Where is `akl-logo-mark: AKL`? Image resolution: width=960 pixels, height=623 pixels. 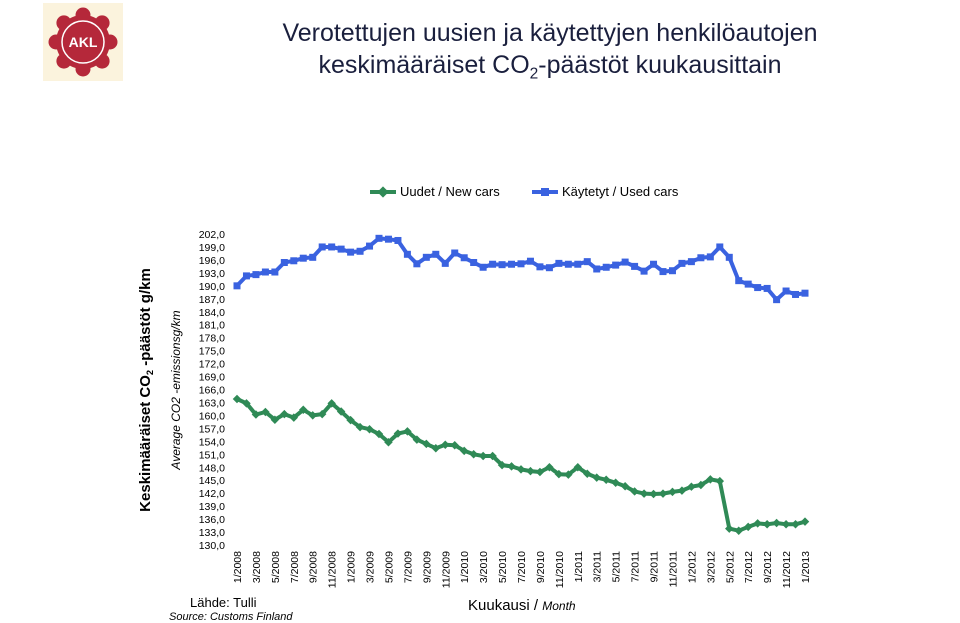
akl-logo-mark: AKL is located at coordinates (83, 42).